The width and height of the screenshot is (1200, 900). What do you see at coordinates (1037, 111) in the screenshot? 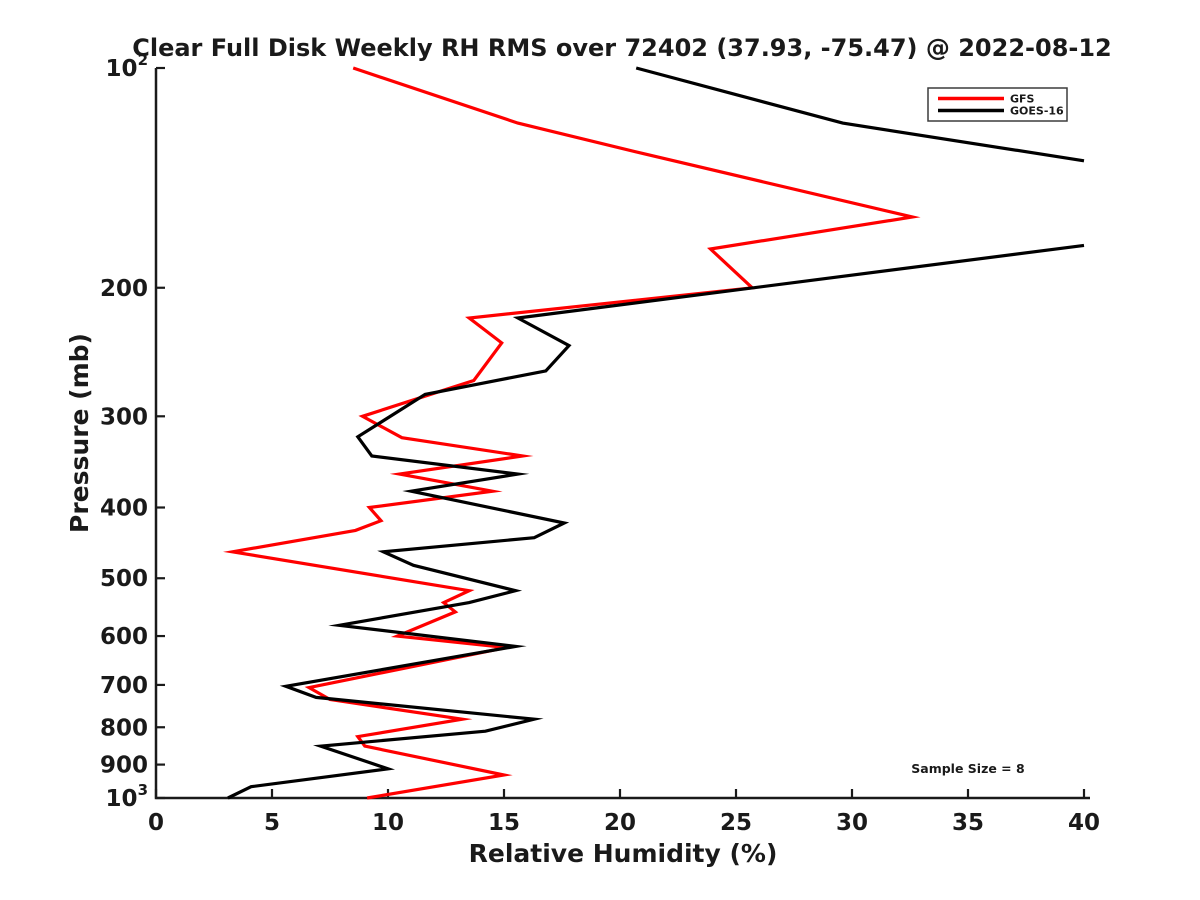
I see `legend-label-goes16: GOES-16` at bounding box center [1037, 111].